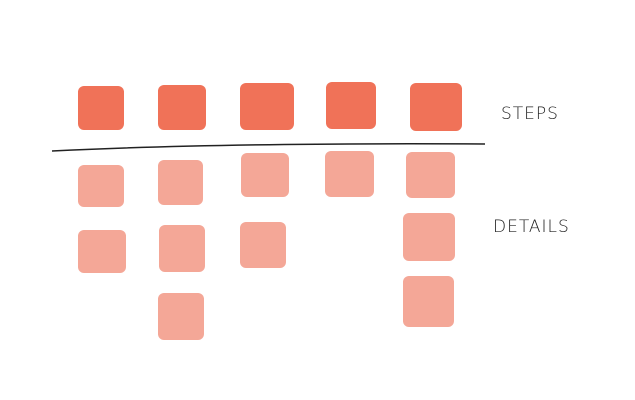 The image size is (635, 400). I want to click on steps-label: STEPS, so click(530, 114).